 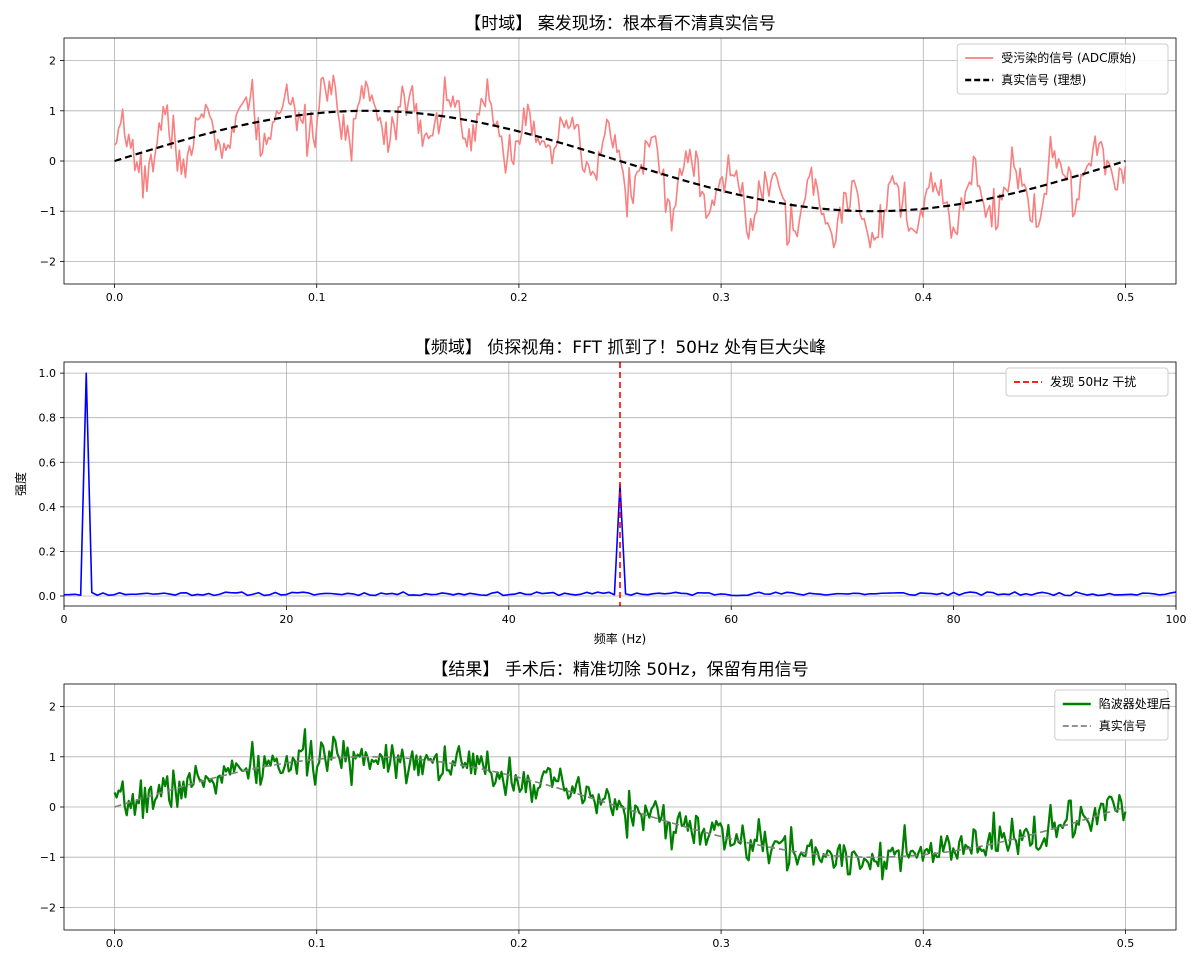 What do you see at coordinates (1135, 703) in the screenshot?
I see `legend-label: 陷波器处理后` at bounding box center [1135, 703].